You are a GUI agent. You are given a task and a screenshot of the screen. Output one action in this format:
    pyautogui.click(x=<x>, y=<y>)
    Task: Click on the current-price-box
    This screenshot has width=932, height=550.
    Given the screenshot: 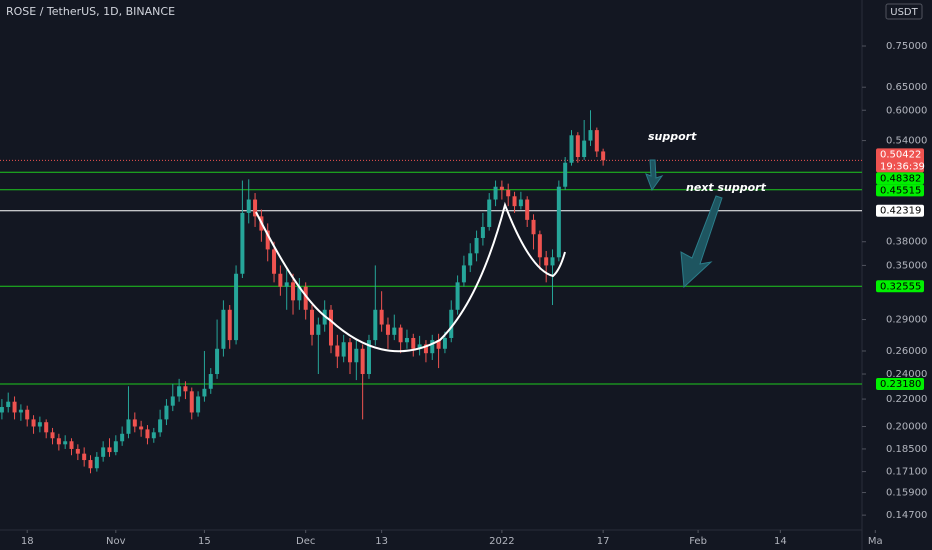 What is the action you would take?
    pyautogui.click(x=900, y=160)
    